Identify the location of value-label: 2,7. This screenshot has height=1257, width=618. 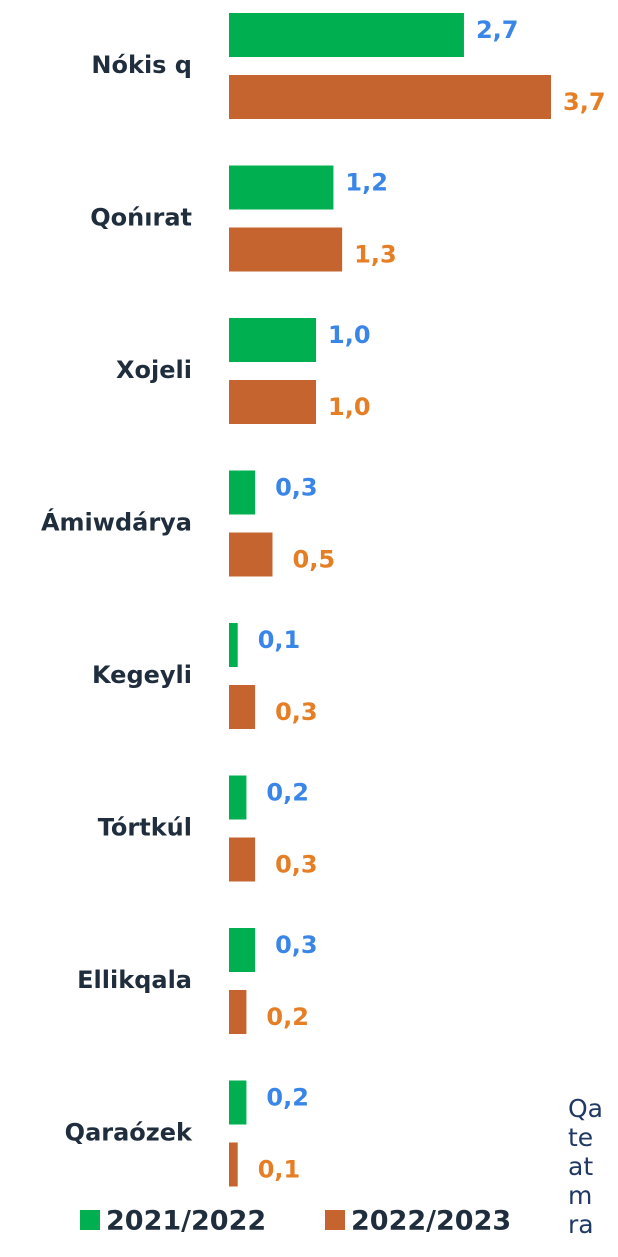
(497, 30).